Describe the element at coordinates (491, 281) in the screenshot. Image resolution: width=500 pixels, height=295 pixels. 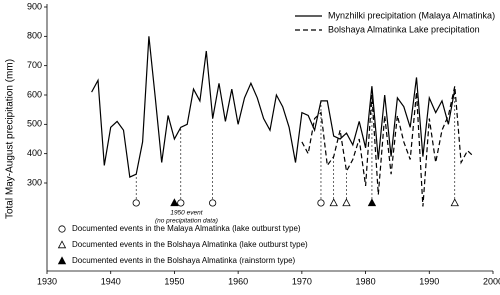
I see `x-tick-label: 2000` at that location.